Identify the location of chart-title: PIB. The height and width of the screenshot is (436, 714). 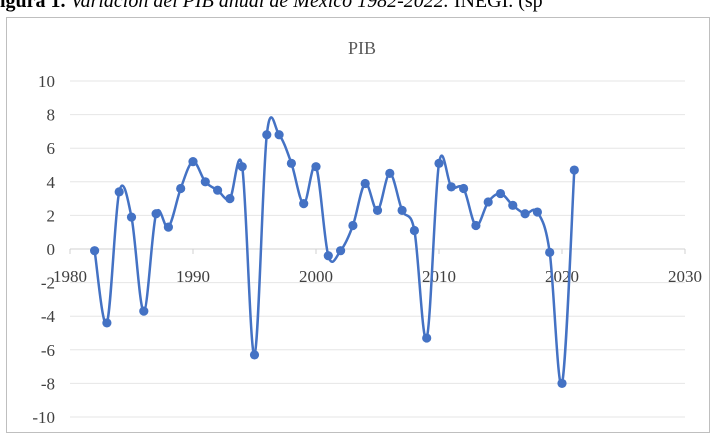
(362, 48).